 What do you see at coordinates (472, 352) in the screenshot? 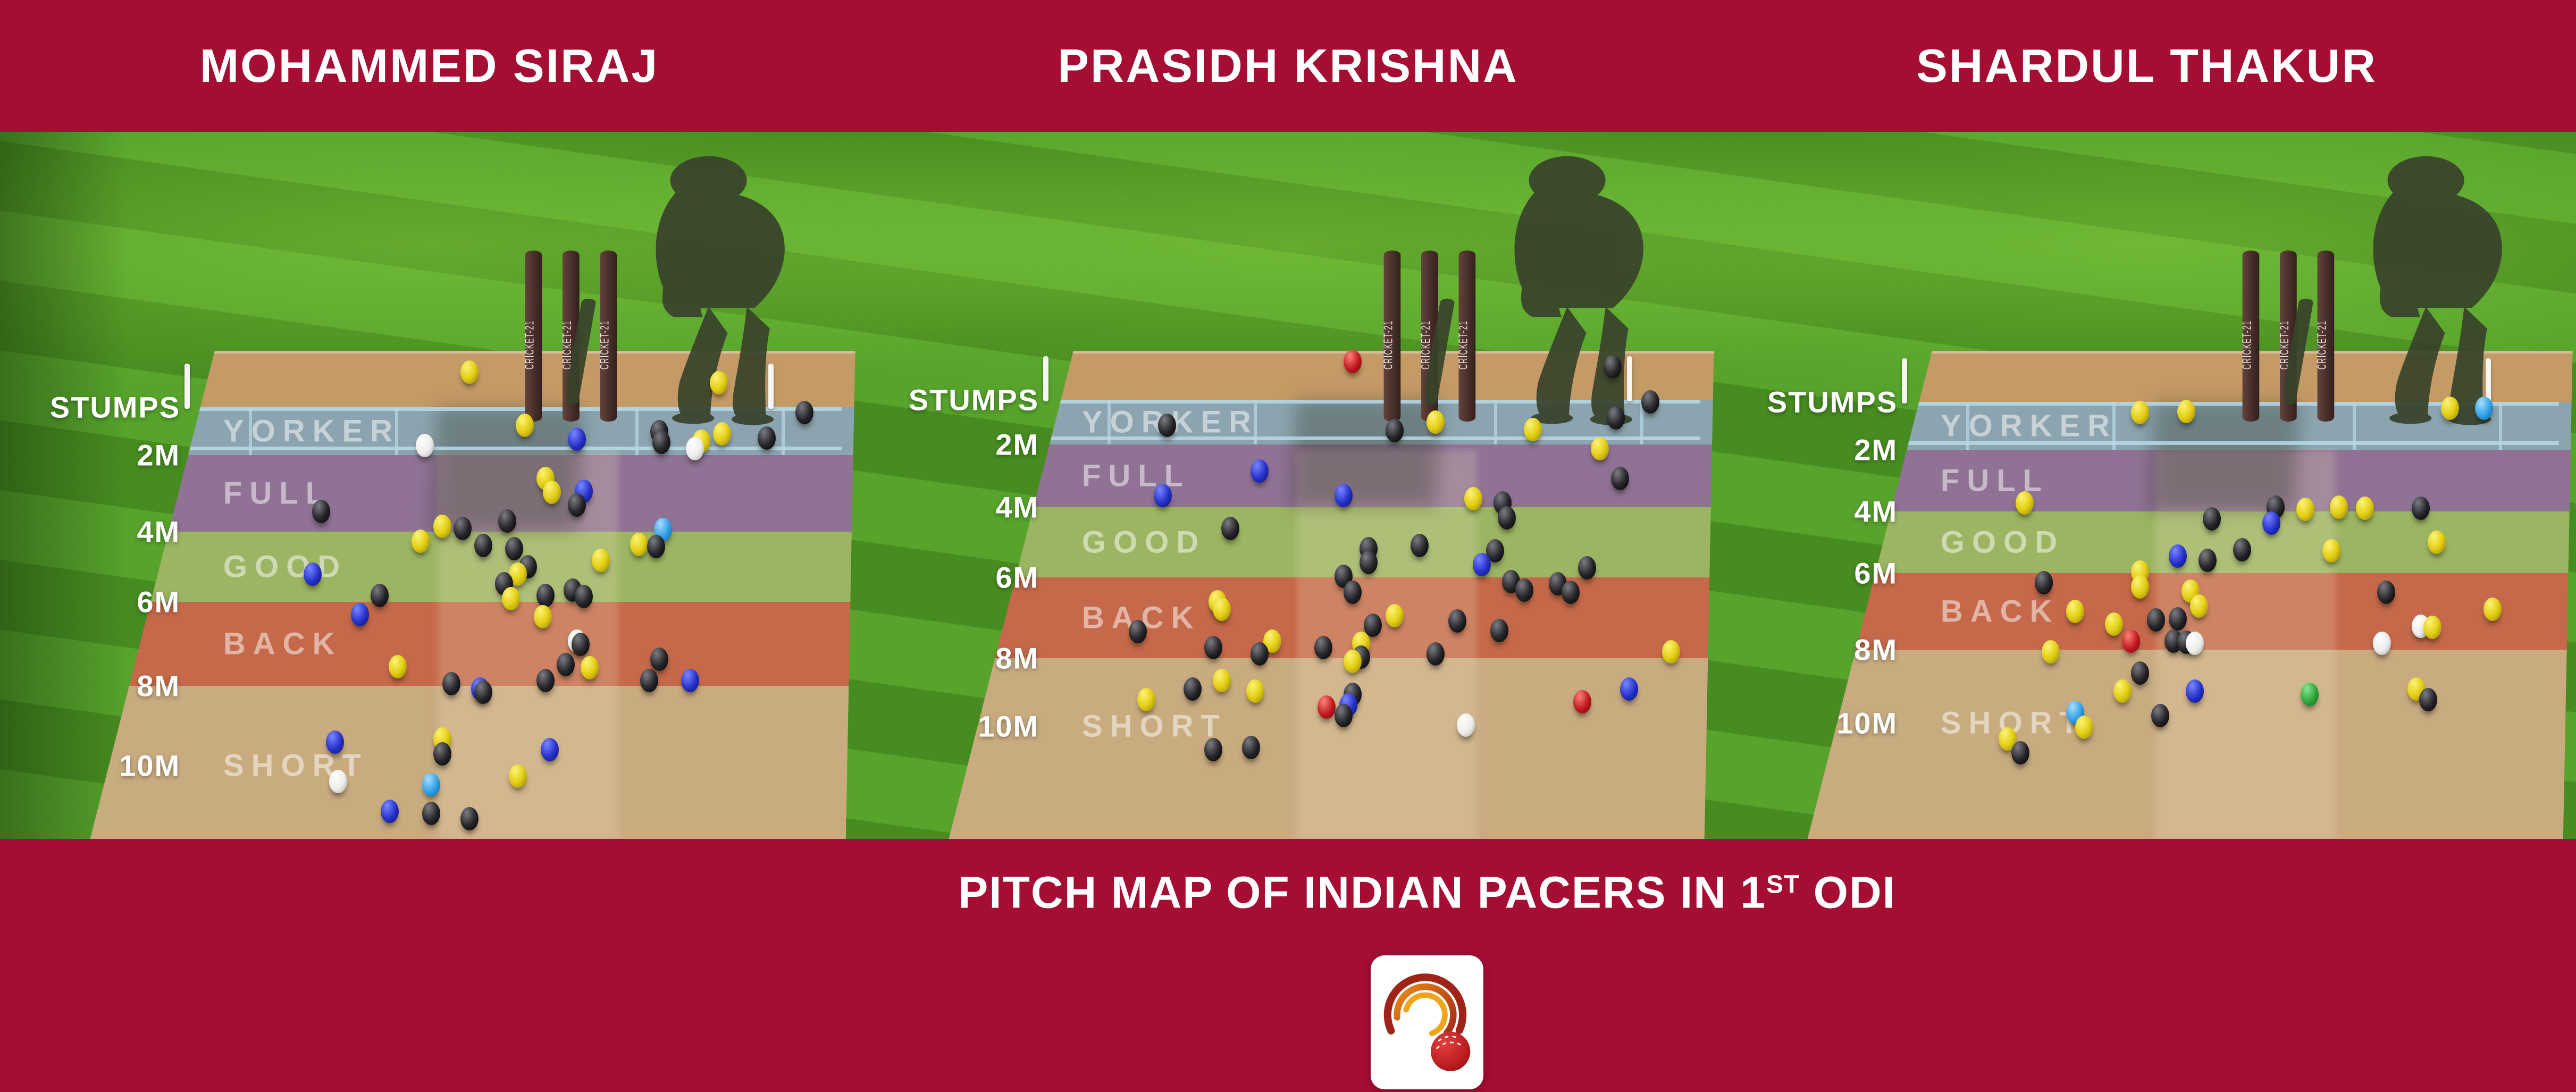
I see `pitch-top-edge` at bounding box center [472, 352].